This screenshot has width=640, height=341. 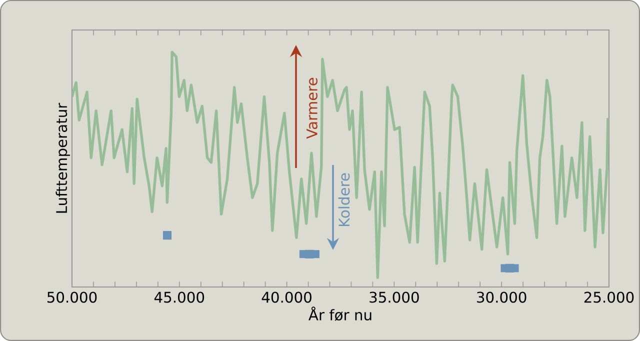 I want to click on y-axis-title: Lufttemperatur, so click(x=63, y=157).